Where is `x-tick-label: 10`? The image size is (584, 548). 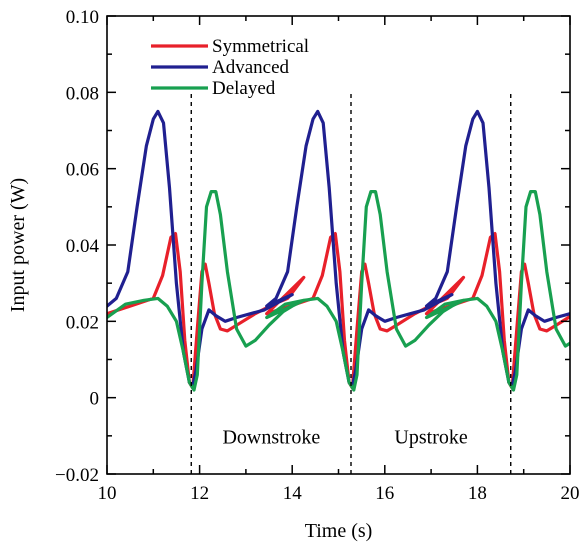
x-tick-label: 10 is located at coordinates (107, 493).